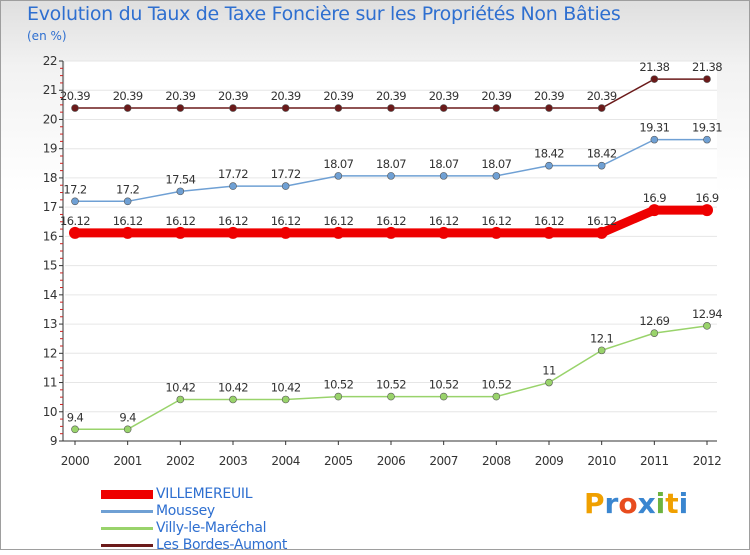 This screenshot has height=555, width=750. Describe the element at coordinates (233, 461) in the screenshot. I see `x-tick-label: 2003` at that location.